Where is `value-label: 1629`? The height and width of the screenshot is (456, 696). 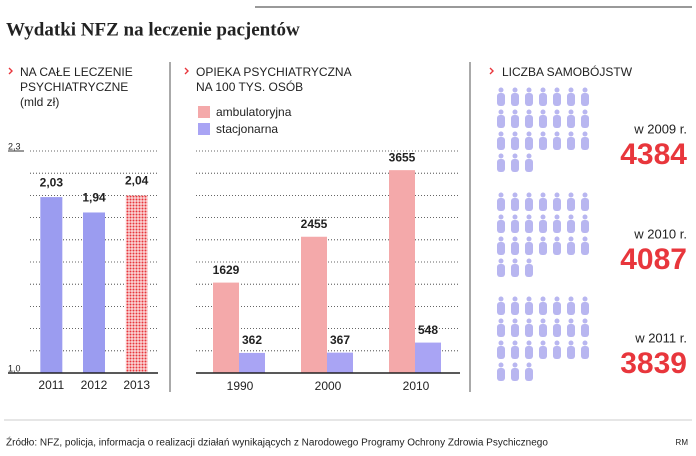 value-label: 1629 is located at coordinates (226, 270).